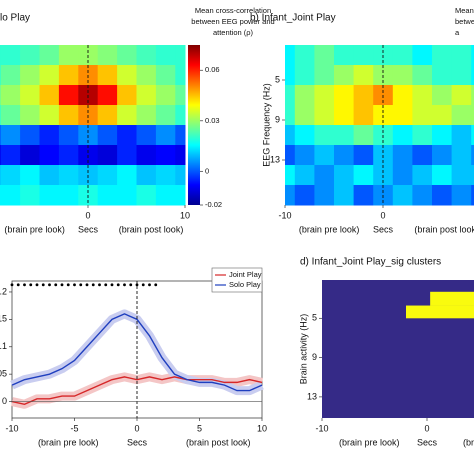 The image size is (474, 474). Describe the element at coordinates (137, 352) in the screenshot. I see `series-line` at that location.